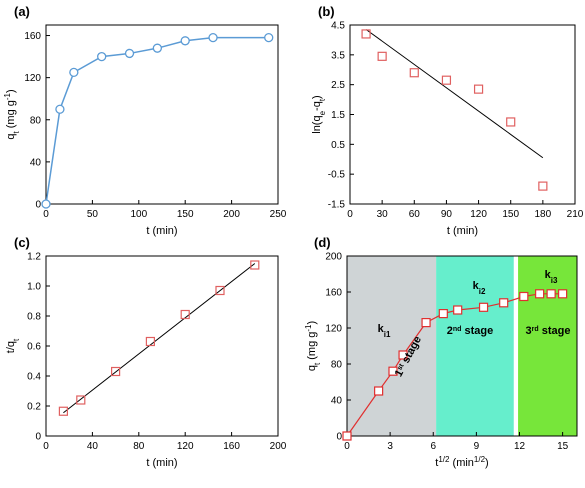 The width and height of the screenshot is (585, 488). I want to click on y-tick-label: 1.5, so click(338, 115).